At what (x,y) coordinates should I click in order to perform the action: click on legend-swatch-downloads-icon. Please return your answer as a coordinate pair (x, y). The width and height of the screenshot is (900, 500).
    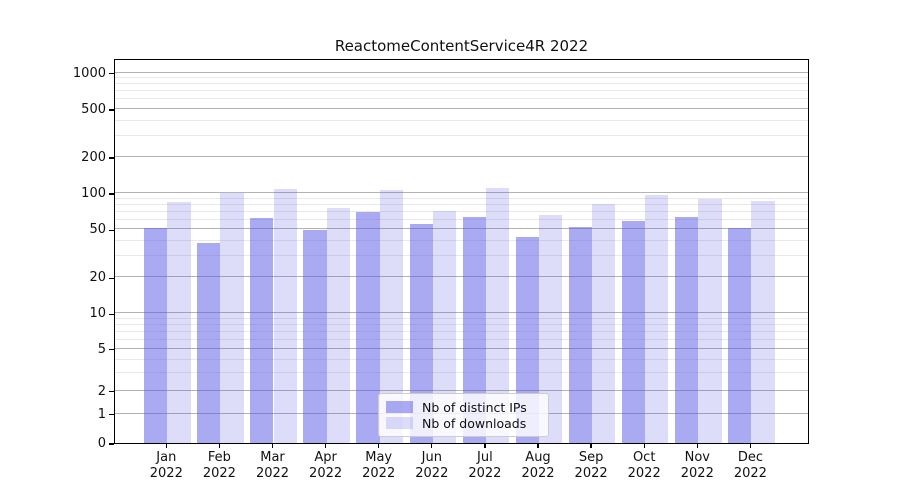
    Looking at the image, I should click on (399, 423).